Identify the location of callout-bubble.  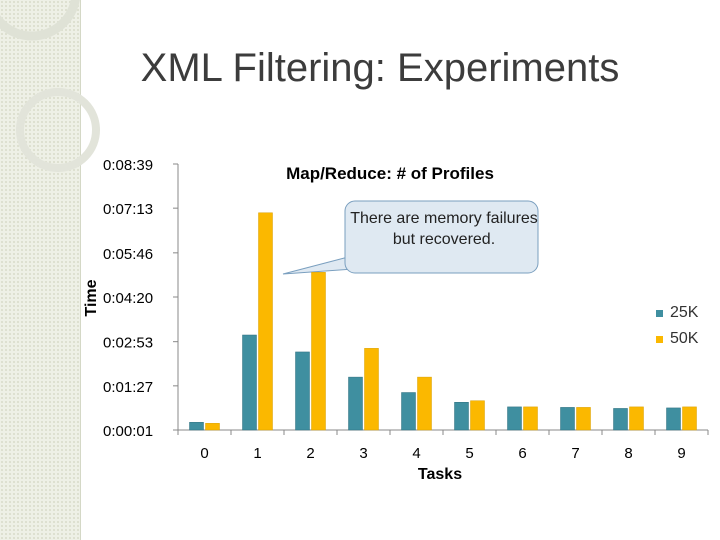
(410, 237).